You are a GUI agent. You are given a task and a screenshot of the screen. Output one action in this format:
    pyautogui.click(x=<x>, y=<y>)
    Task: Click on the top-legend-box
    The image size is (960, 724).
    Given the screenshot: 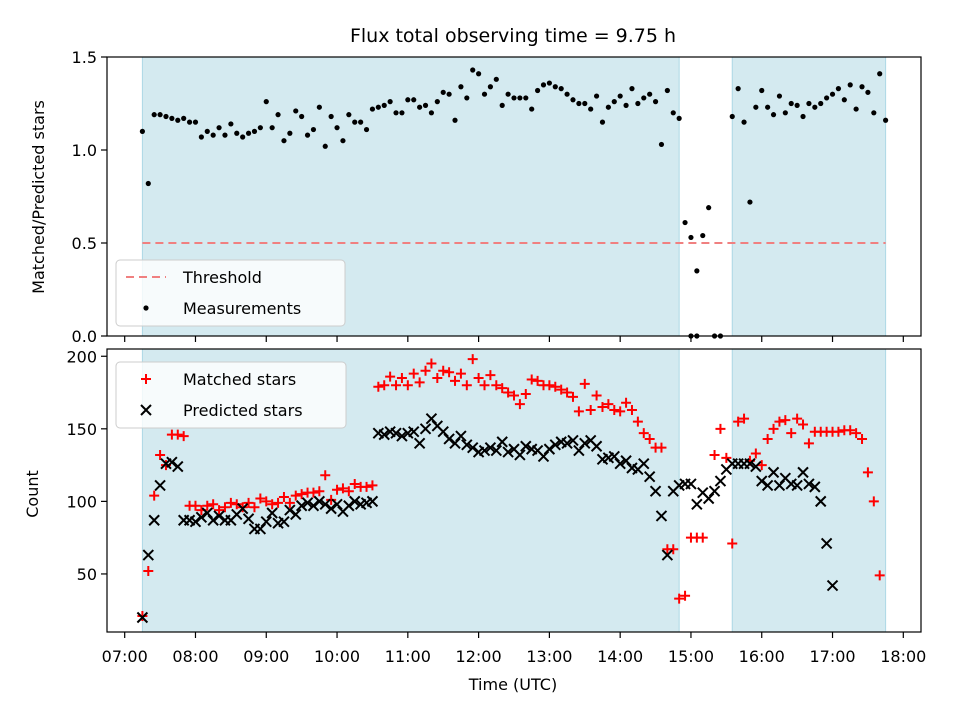 What is the action you would take?
    pyautogui.click(x=230, y=293)
    